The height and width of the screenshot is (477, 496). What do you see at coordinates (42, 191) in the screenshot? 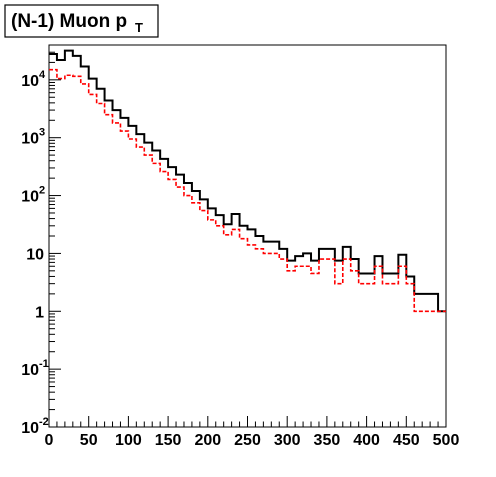
I see `y-tick-exponent: 2` at bounding box center [42, 191].